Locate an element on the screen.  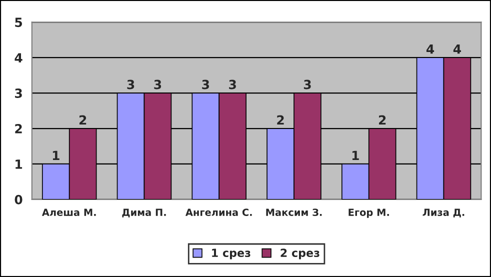
y-tick-label: 1 is located at coordinates (19, 164).